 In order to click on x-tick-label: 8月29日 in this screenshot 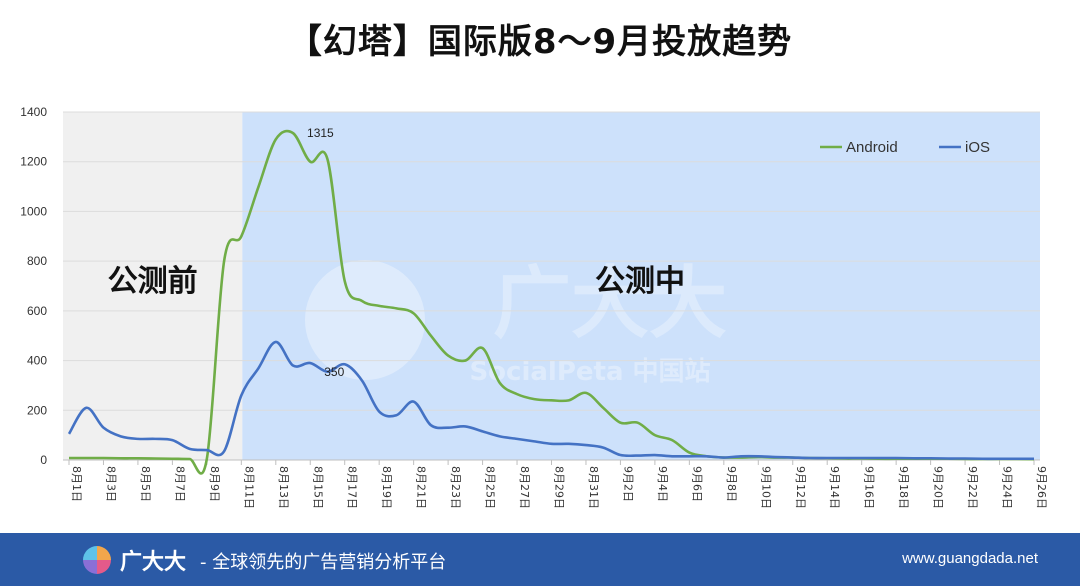, I will do `click(559, 487)`.